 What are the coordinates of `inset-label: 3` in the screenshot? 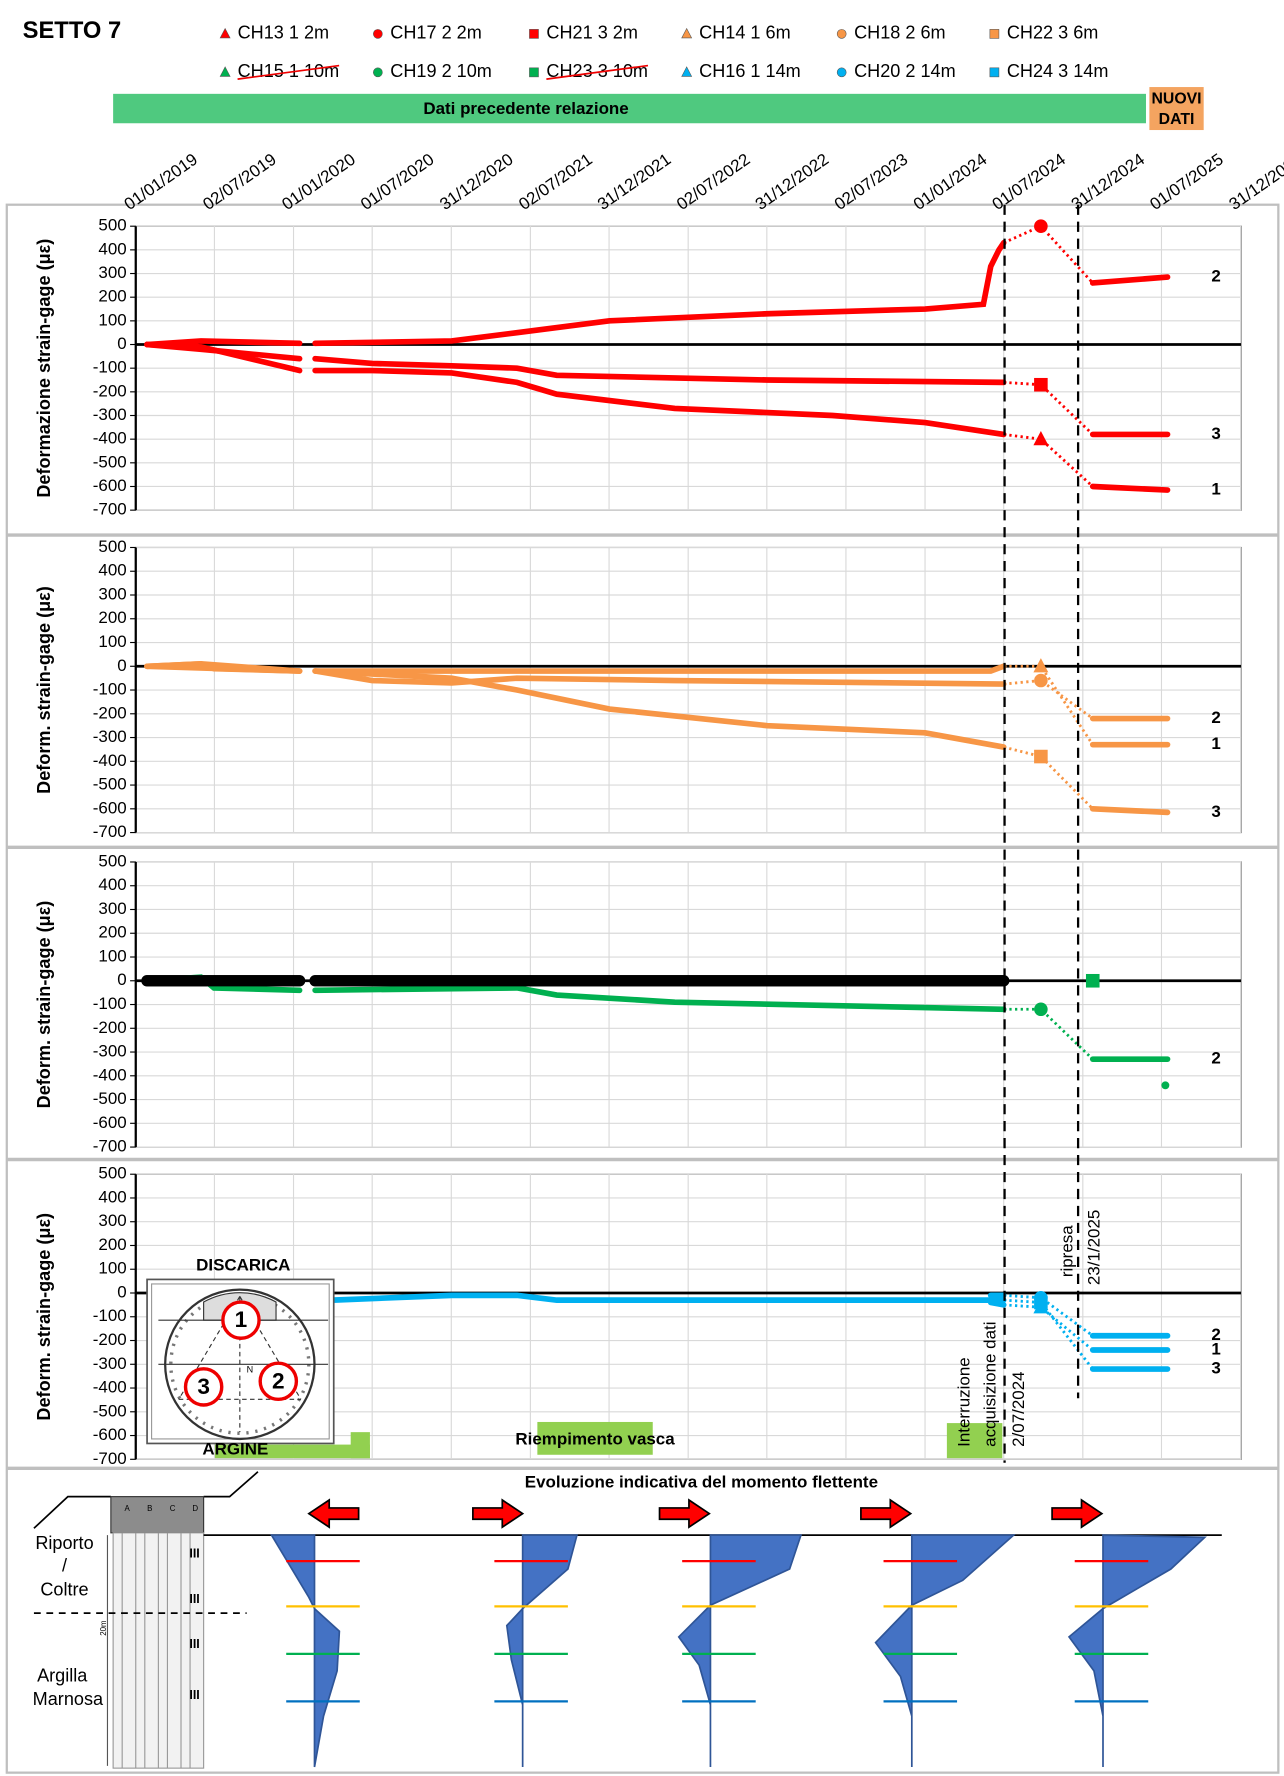 It's located at (203, 1386).